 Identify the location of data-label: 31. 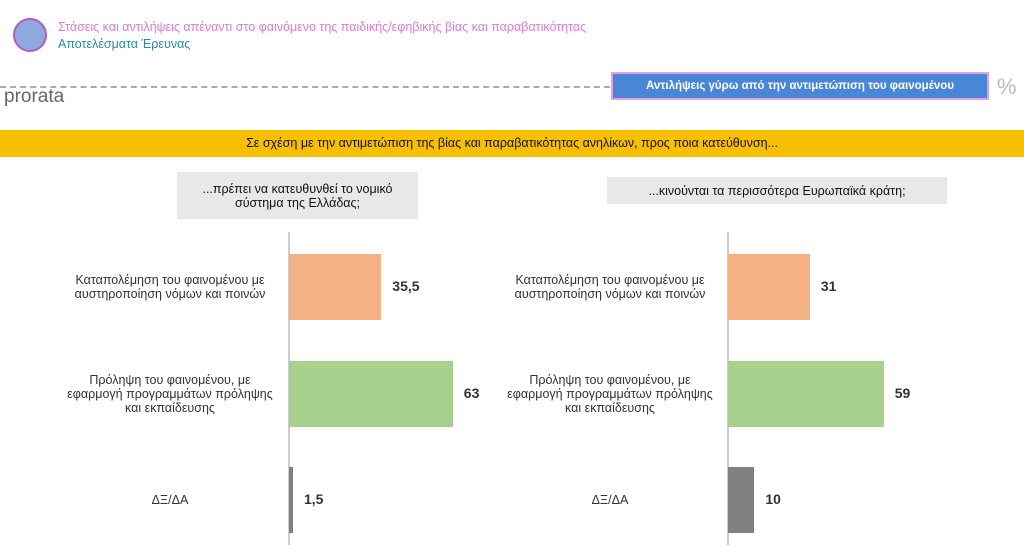
(828, 286).